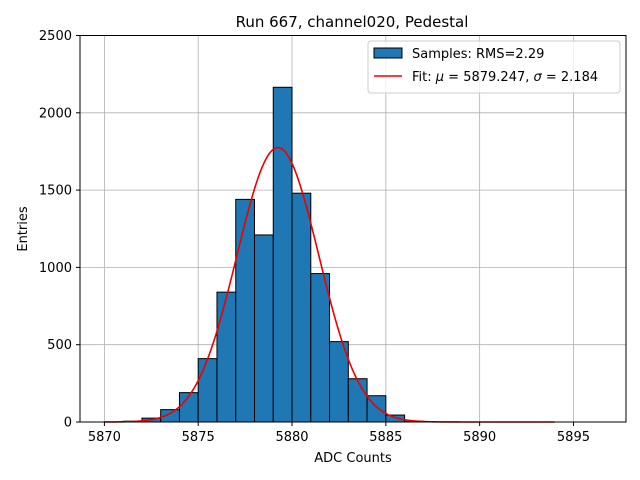 The width and height of the screenshot is (640, 480). I want to click on x-axis-title: ADC Counts, so click(353, 458).